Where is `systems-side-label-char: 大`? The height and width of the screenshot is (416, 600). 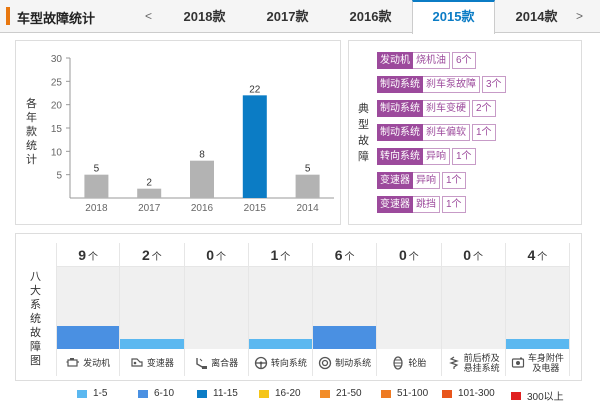 systems-side-label-char: 大 is located at coordinates (35, 291).